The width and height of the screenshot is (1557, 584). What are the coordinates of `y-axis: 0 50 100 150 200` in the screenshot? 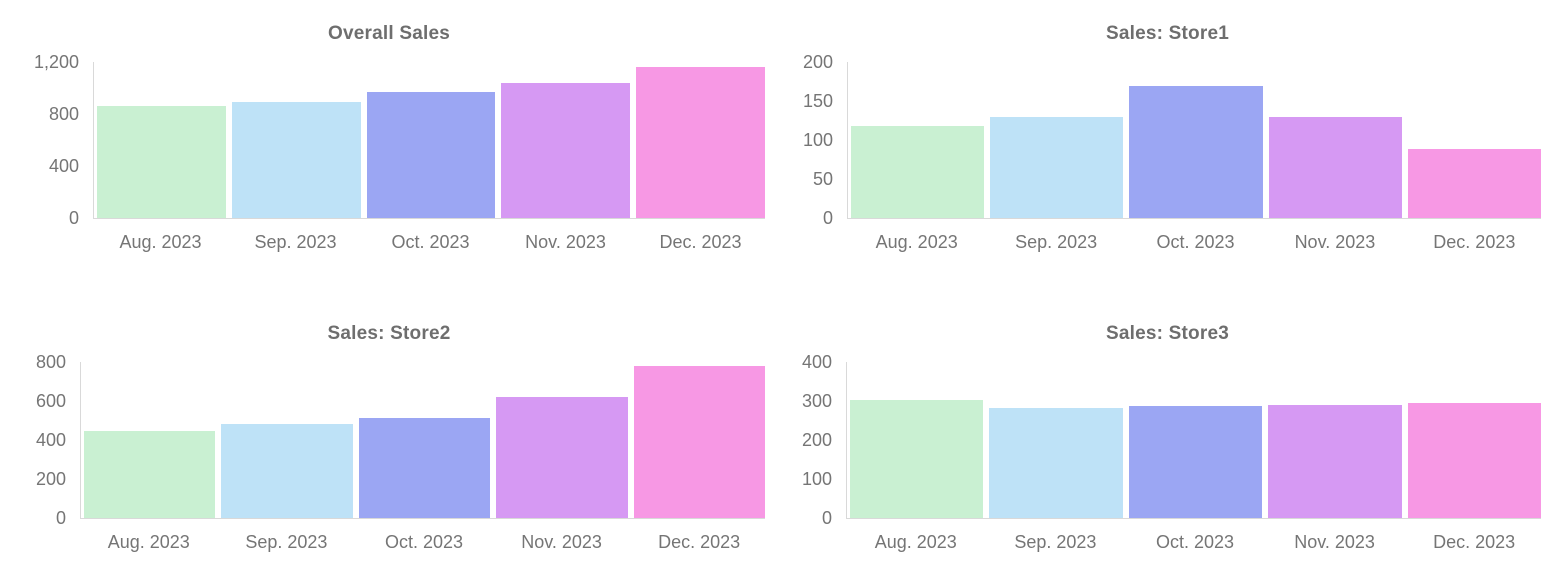 It's located at (812, 140).